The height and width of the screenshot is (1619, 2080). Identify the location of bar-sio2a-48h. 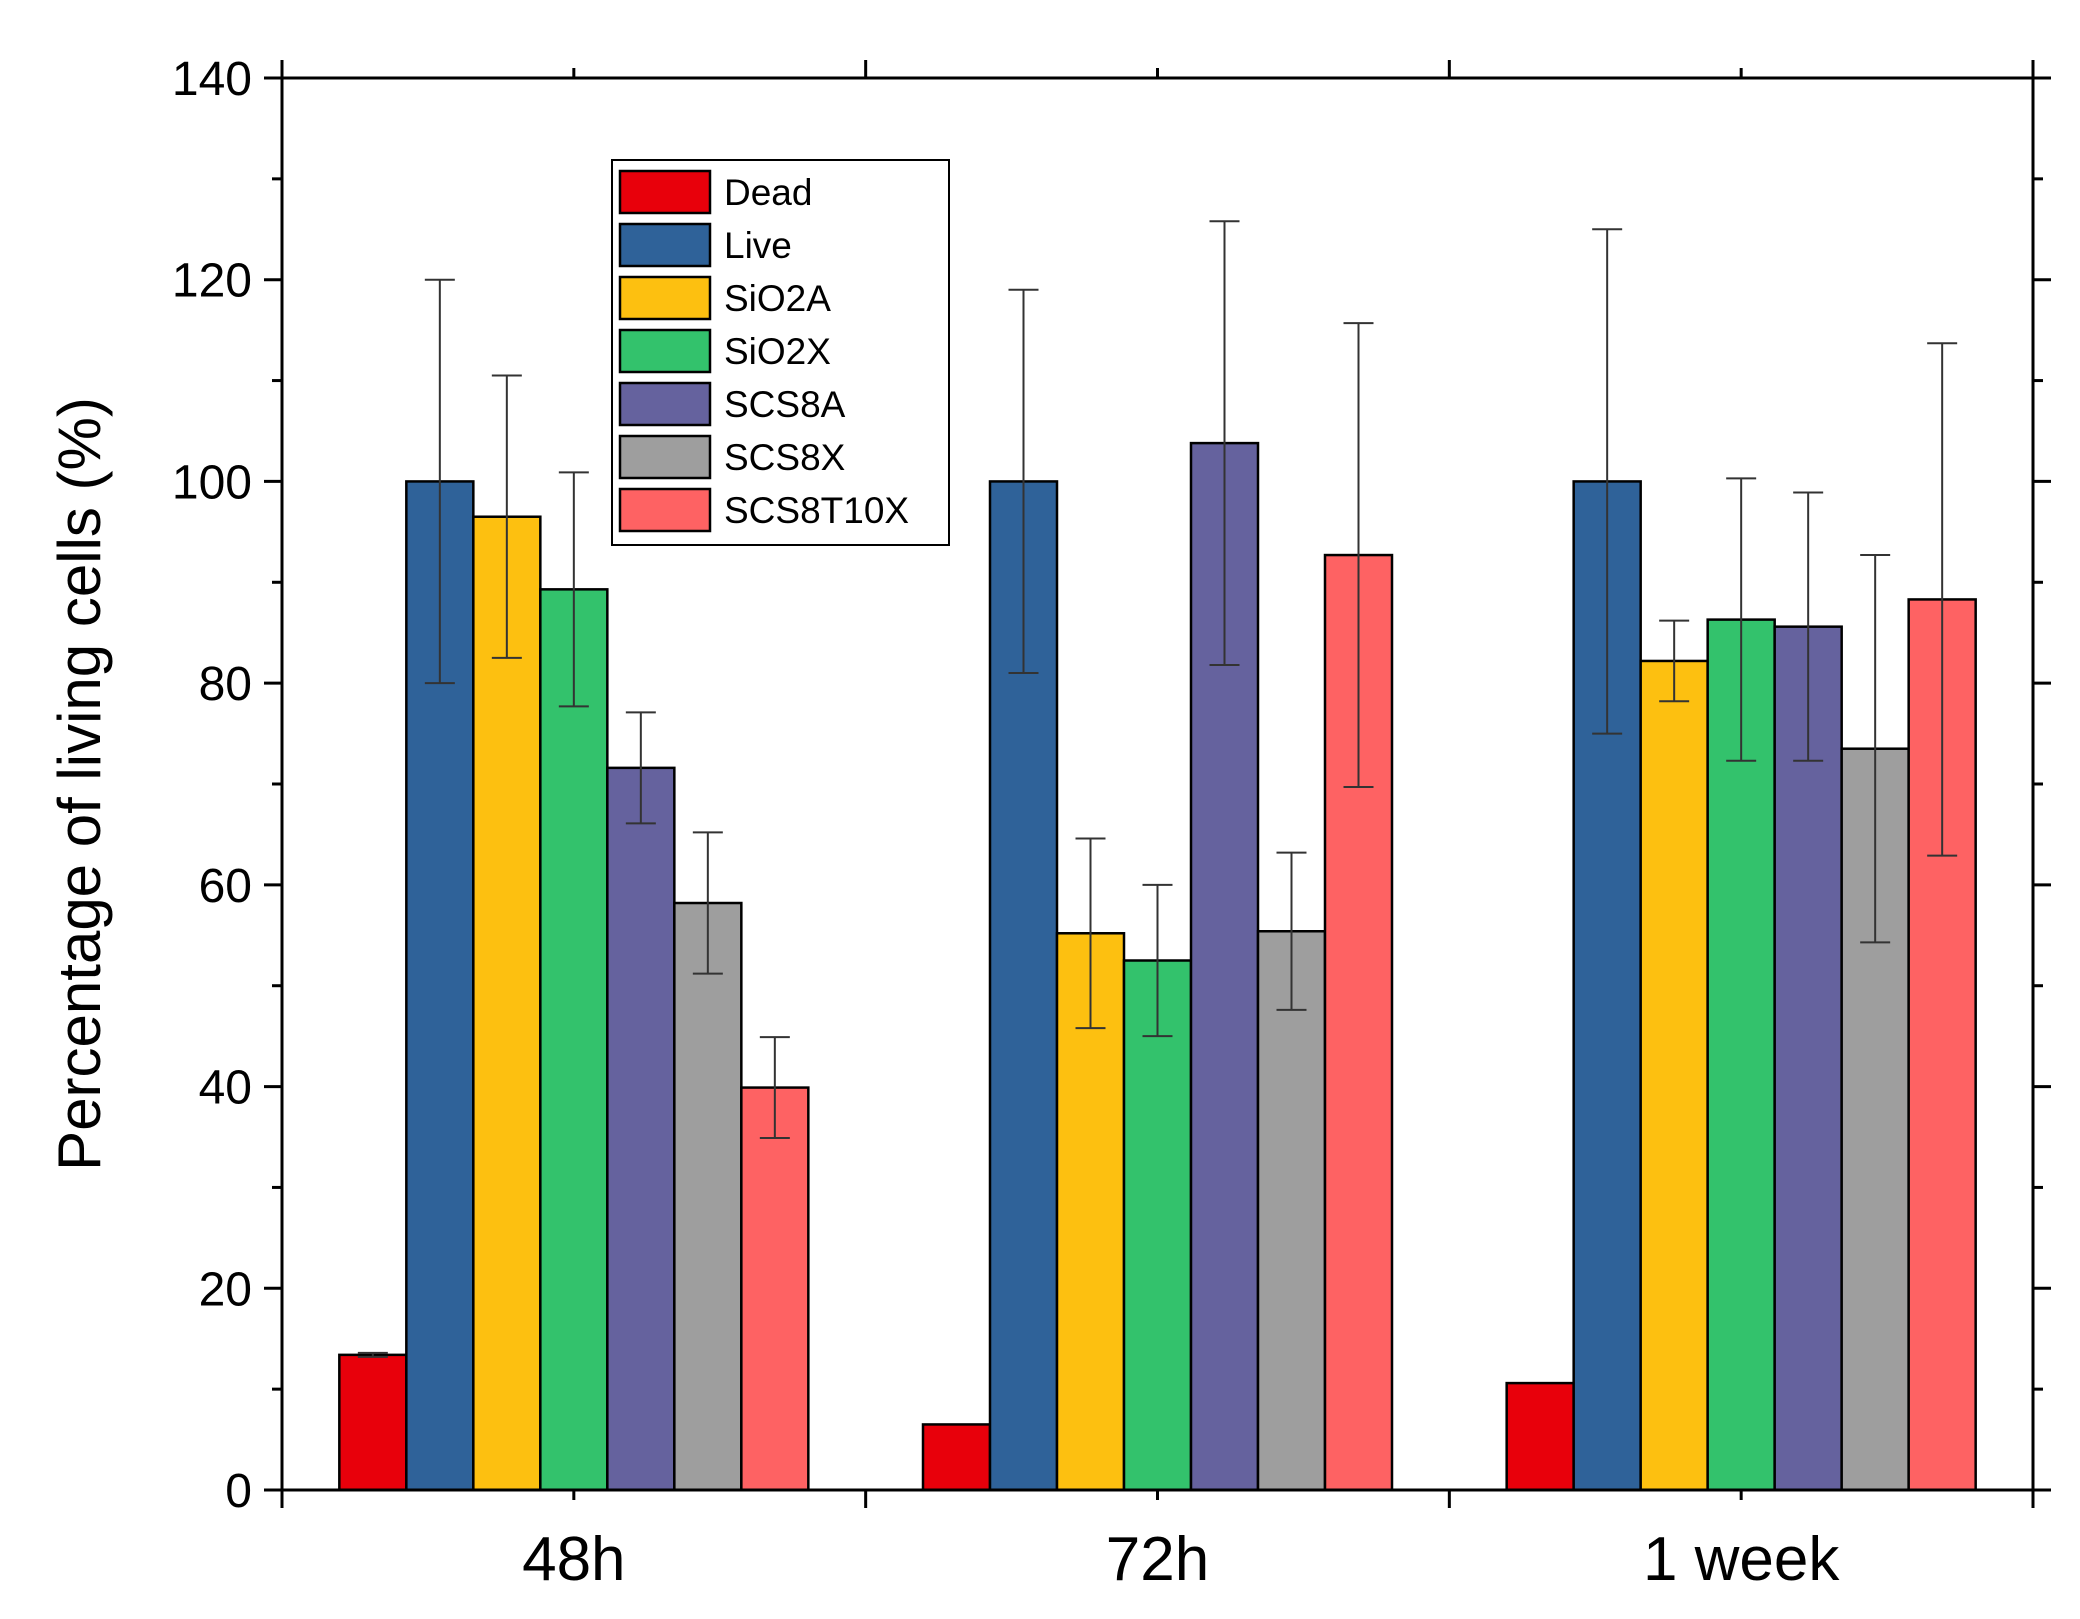
(507, 1003).